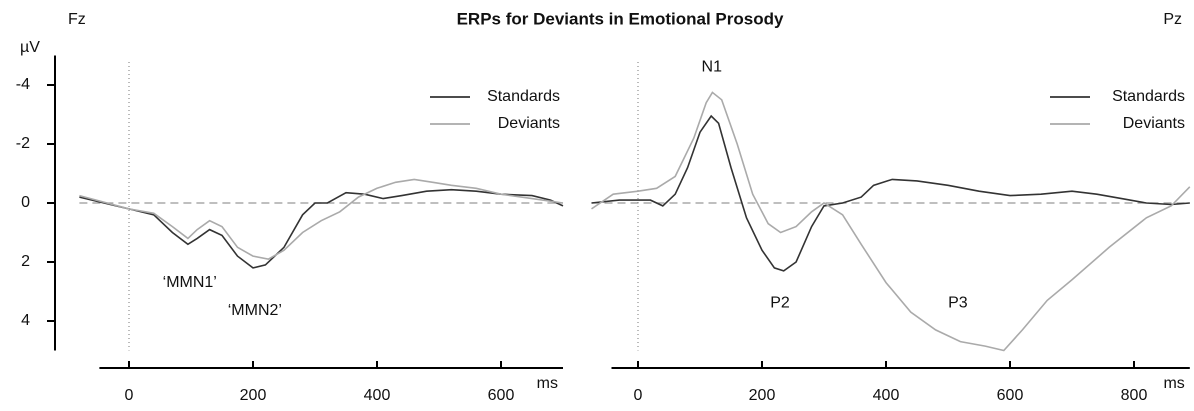 Image resolution: width=1194 pixels, height=411 pixels. Describe the element at coordinates (1134, 395) in the screenshot. I see `x-tick-label: 800` at that location.